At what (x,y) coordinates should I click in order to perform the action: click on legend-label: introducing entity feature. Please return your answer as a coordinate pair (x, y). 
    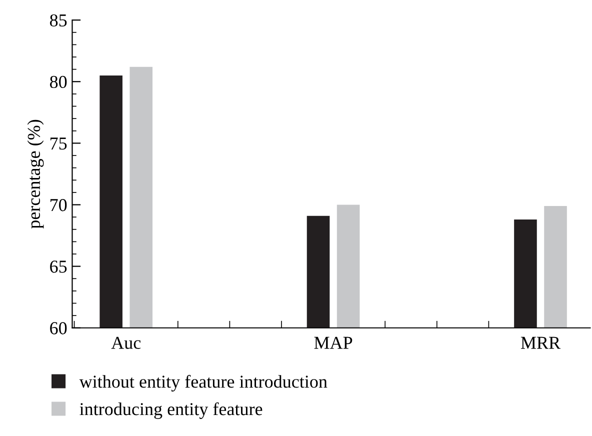
    Looking at the image, I should click on (171, 410).